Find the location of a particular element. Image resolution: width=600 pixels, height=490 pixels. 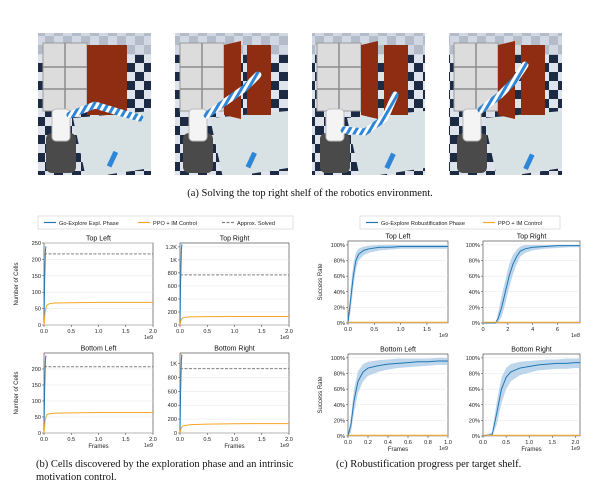

x-tick-label: 0.8 is located at coordinates (428, 443).